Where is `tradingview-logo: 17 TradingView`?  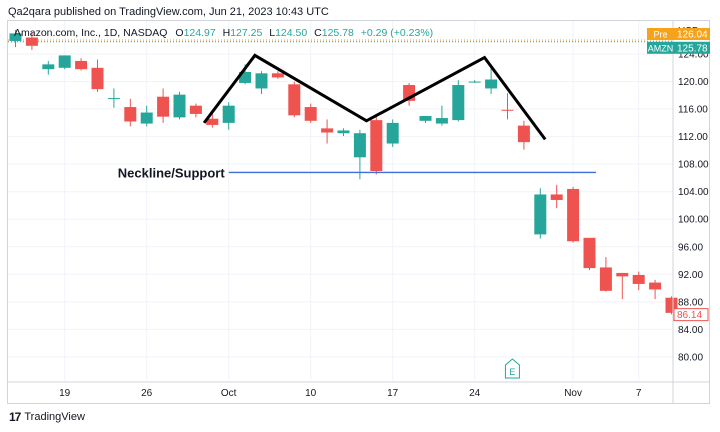 tradingview-logo: 17 TradingView is located at coordinates (47, 417).